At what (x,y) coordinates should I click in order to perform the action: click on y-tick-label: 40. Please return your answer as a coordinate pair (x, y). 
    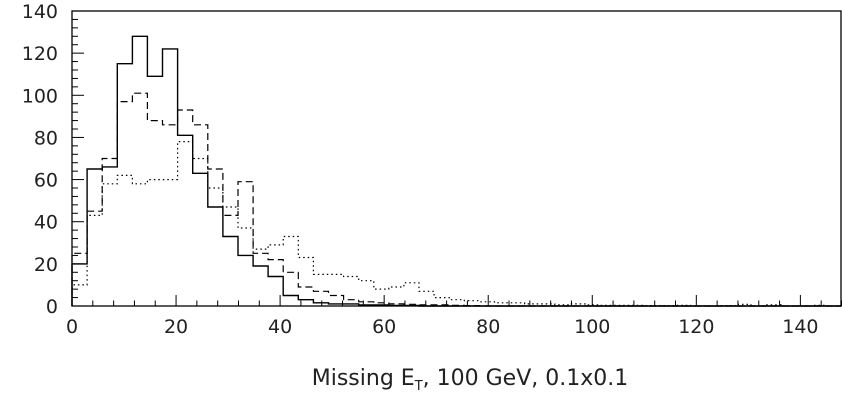
    Looking at the image, I should click on (46, 223).